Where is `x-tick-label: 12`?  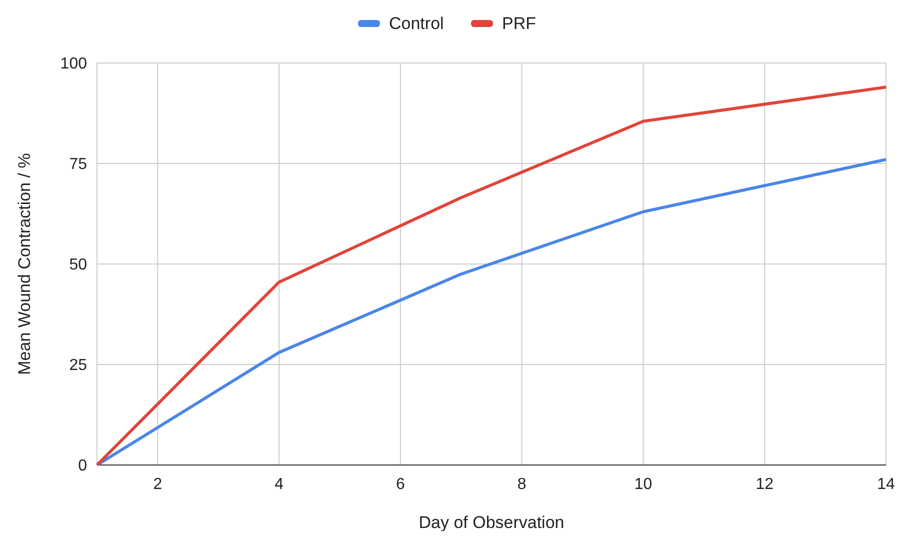
x-tick-label: 12 is located at coordinates (765, 484).